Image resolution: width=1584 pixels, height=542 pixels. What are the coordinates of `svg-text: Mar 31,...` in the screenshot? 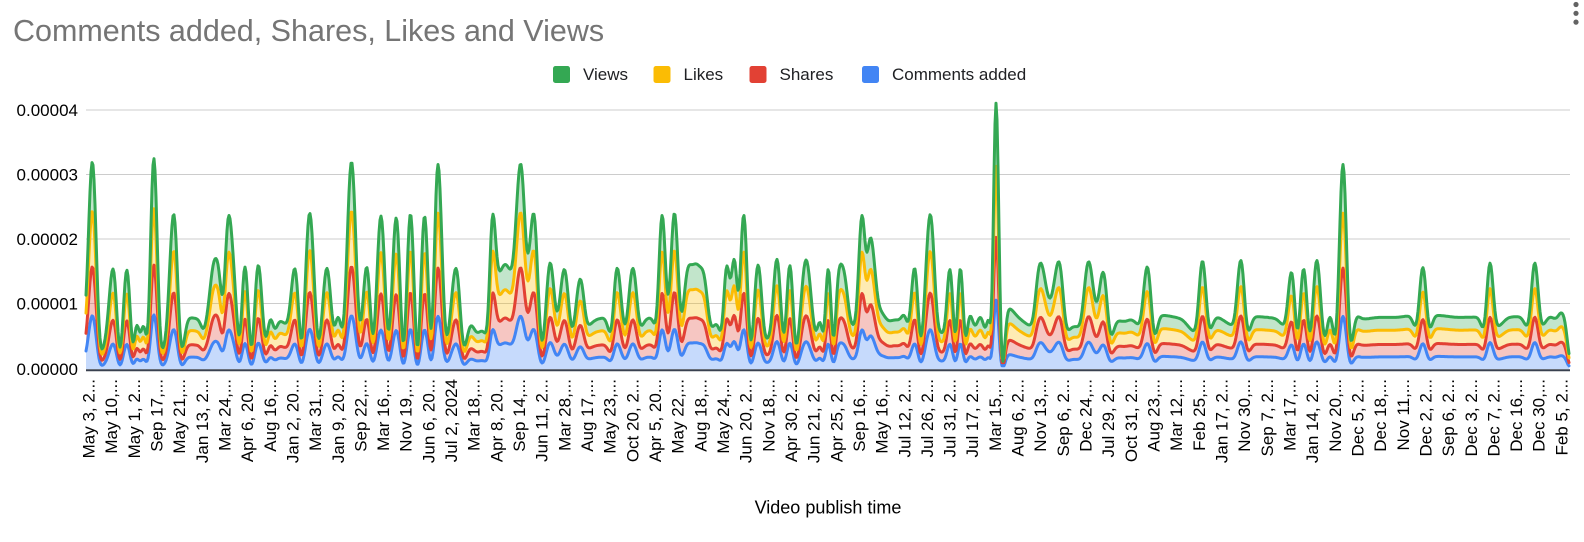 It's located at (315, 415).